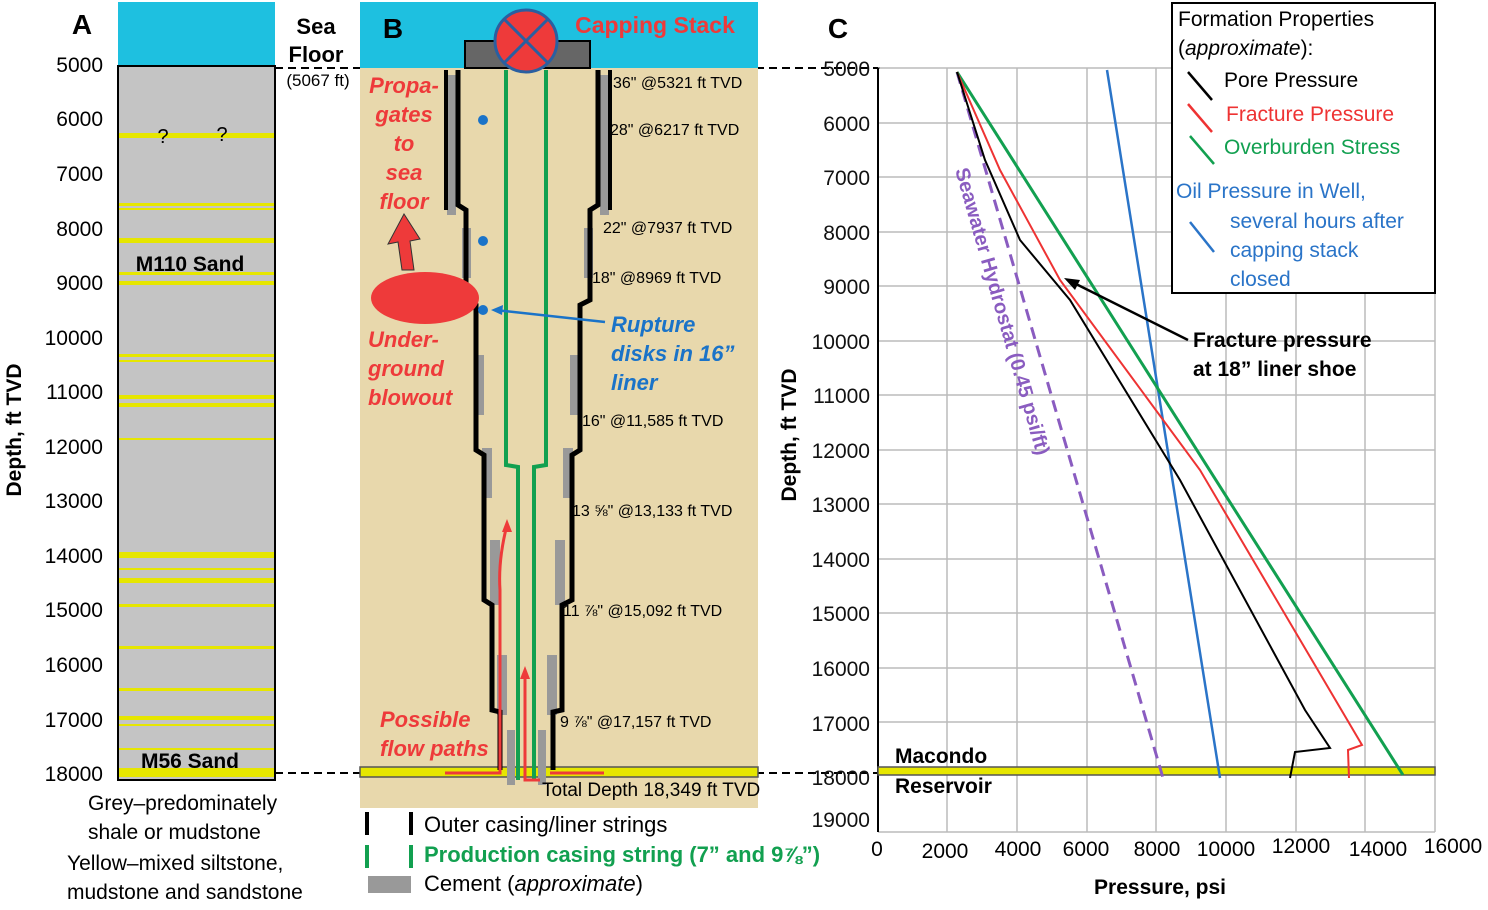  What do you see at coordinates (79, 65) in the screenshot?
I see `y-tick: 5000` at bounding box center [79, 65].